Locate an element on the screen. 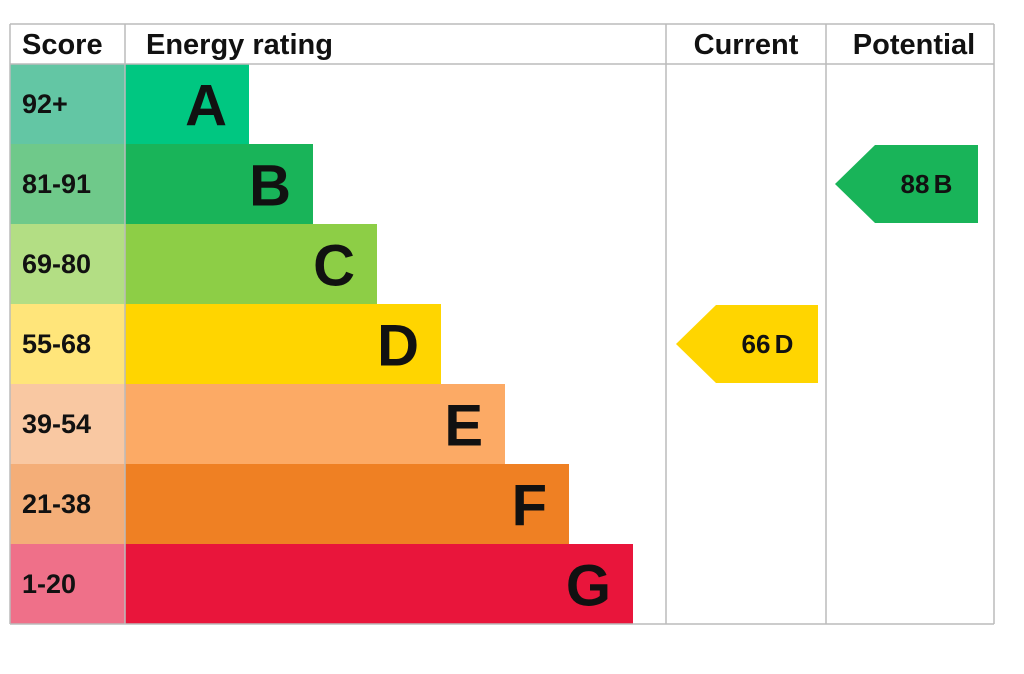  rating-letter: C is located at coordinates (334, 266).